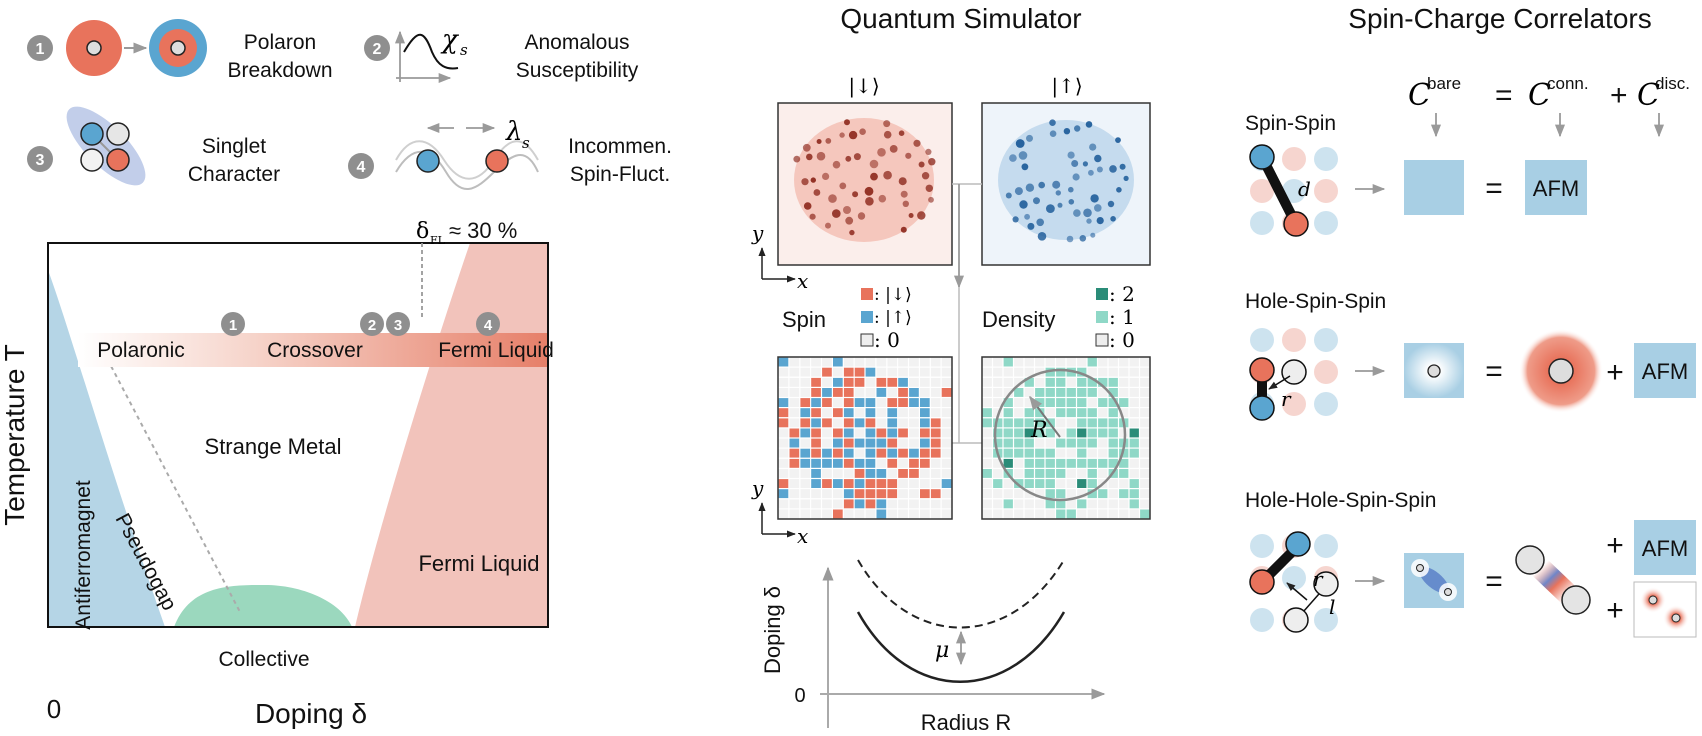 The image size is (1702, 736). I want to click on spin-legend-up: : |↑⟩, so click(893, 318).